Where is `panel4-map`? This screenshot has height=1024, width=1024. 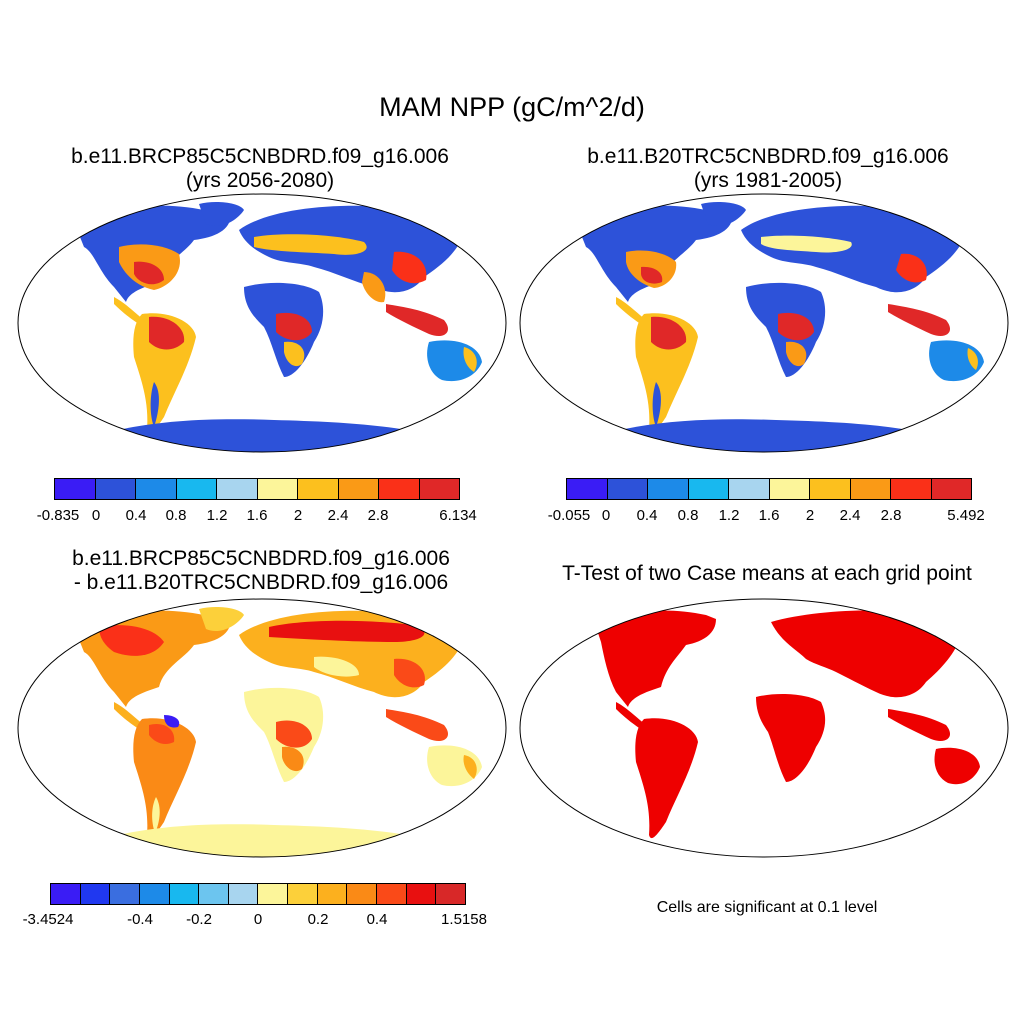 panel4-map is located at coordinates (764, 728).